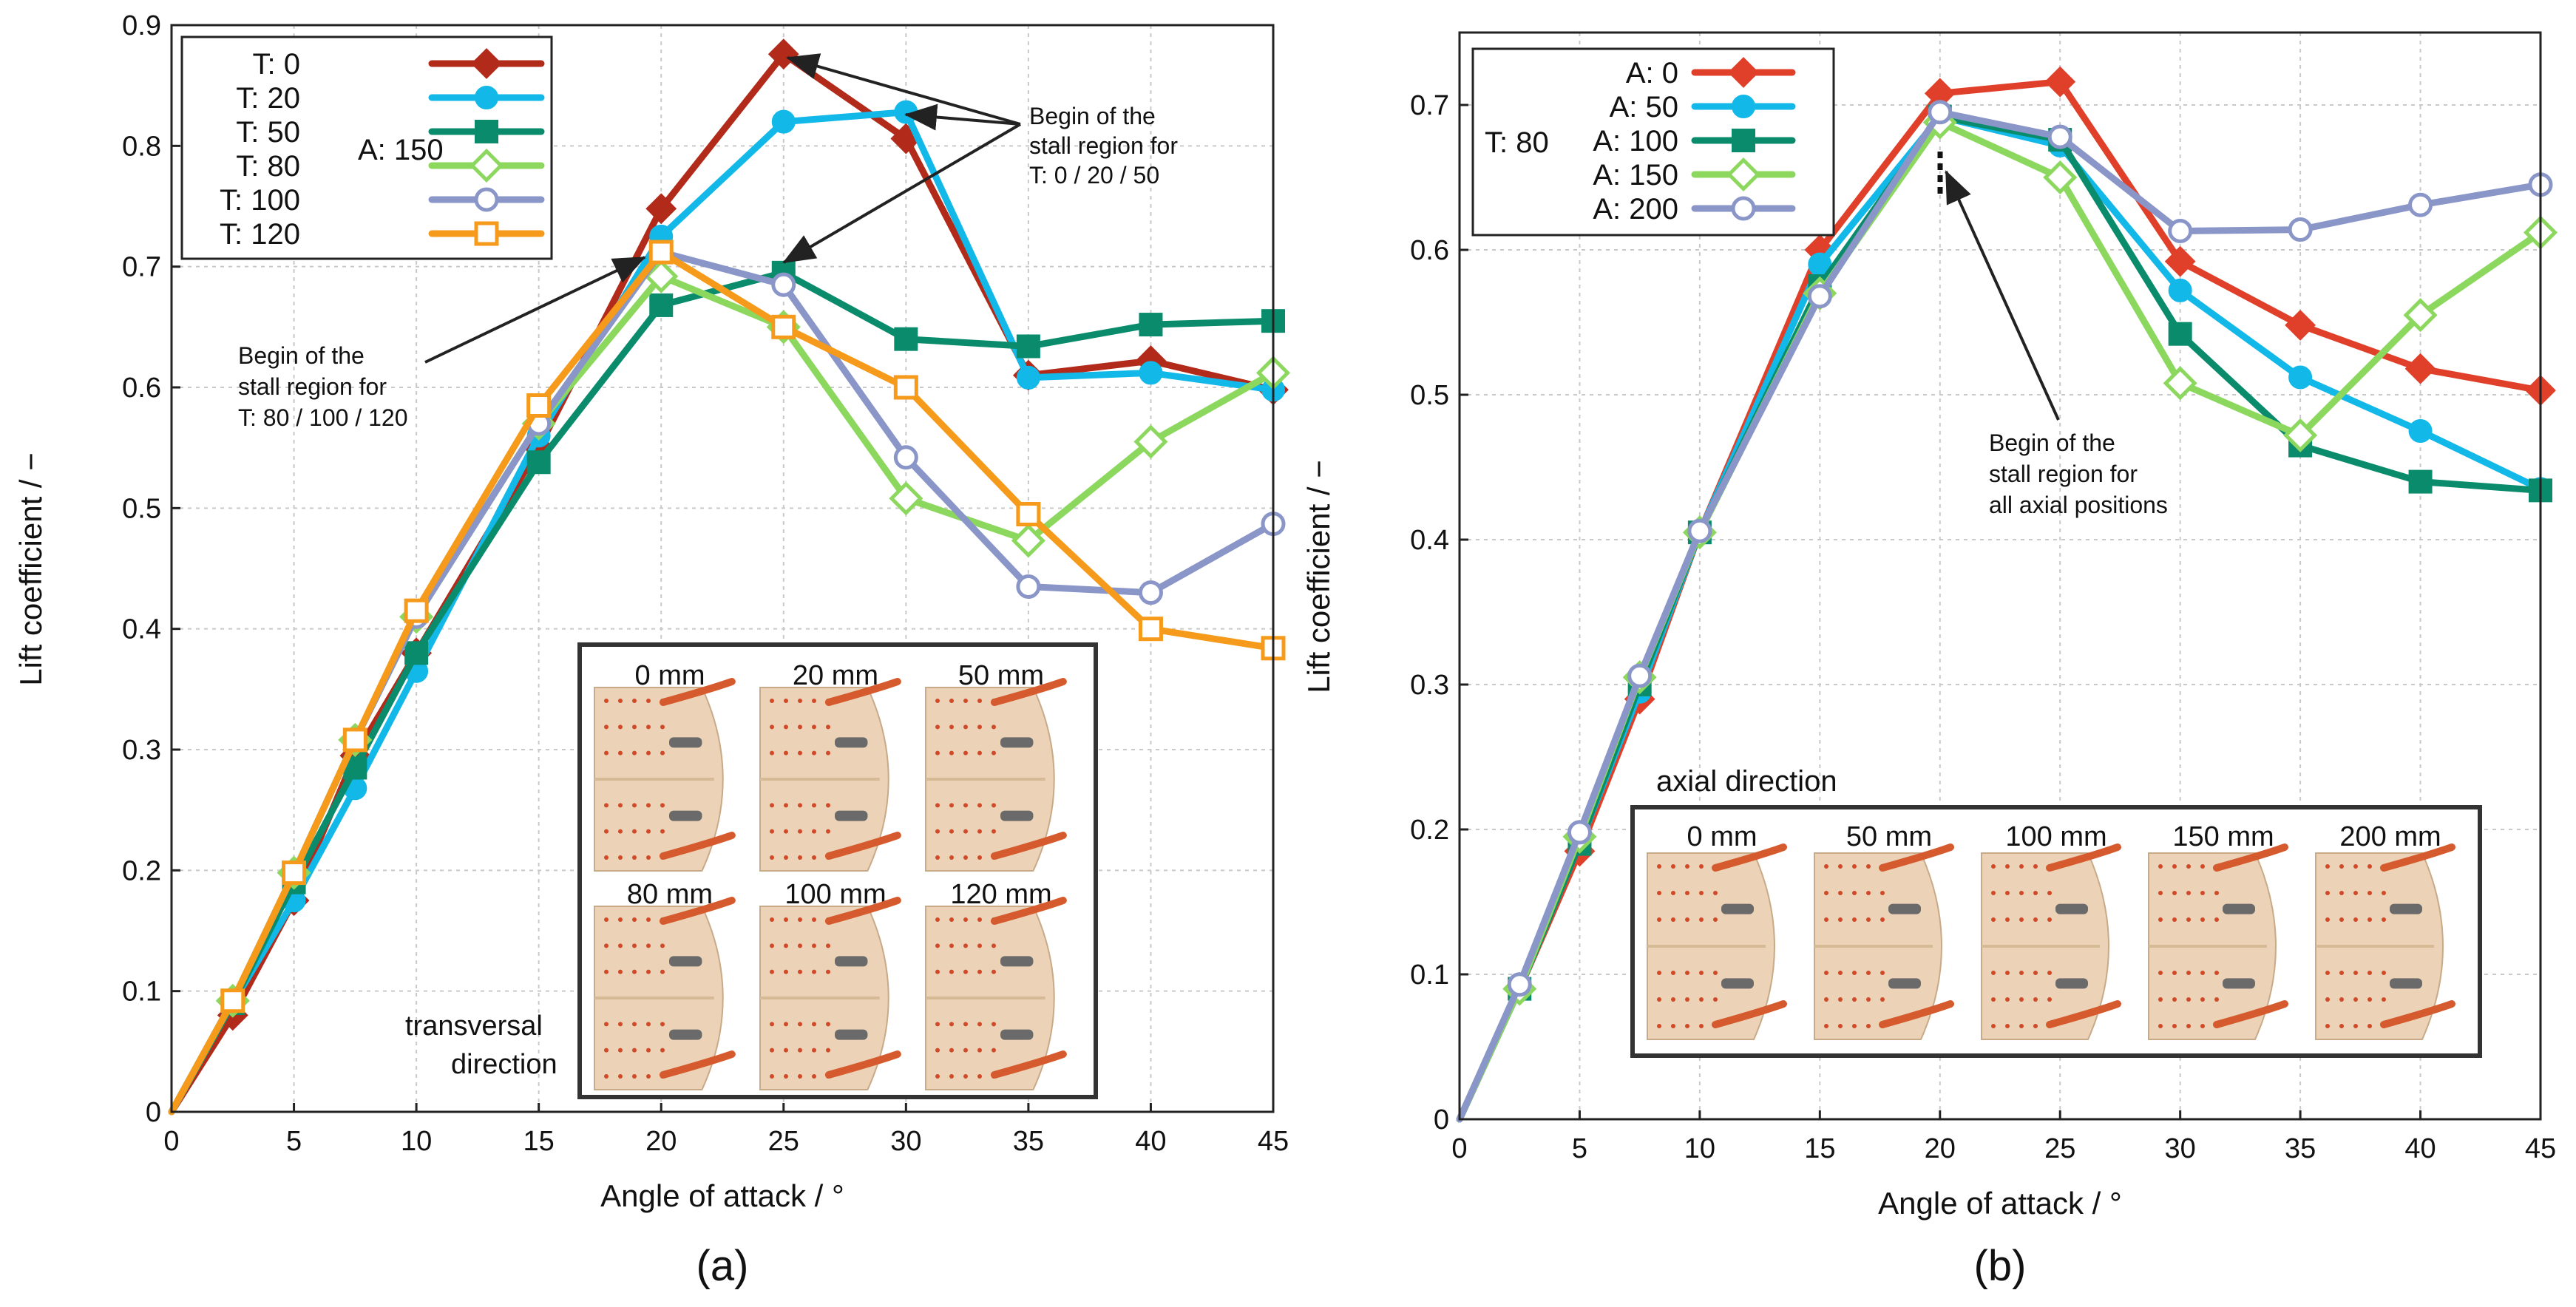 The height and width of the screenshot is (1307, 2576). I want to click on legend-item: A: 50, so click(1703, 107).